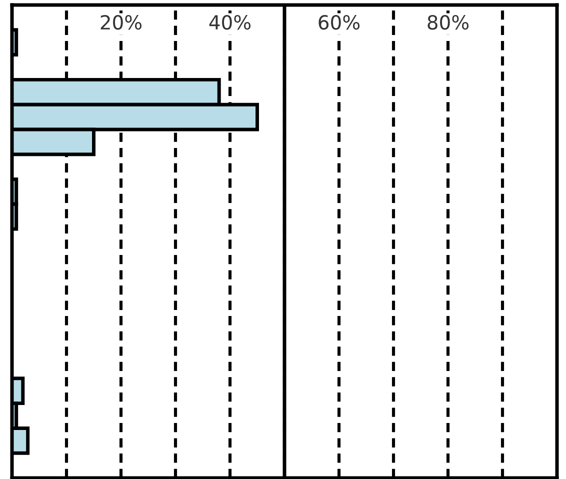 The image size is (566, 479). I want to click on x-tick-label: 80%, so click(448, 22).